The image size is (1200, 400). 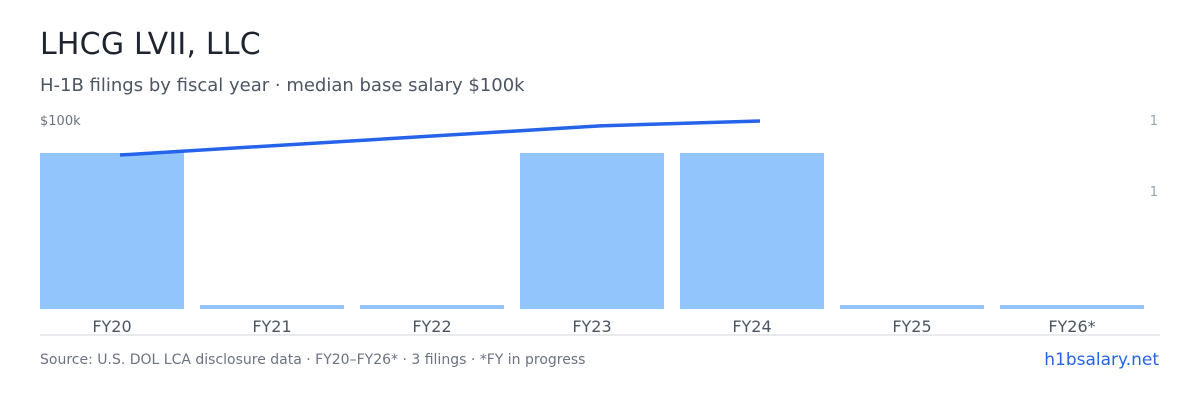 What do you see at coordinates (591, 326) in the screenshot?
I see `x-tick-label: FY23` at bounding box center [591, 326].